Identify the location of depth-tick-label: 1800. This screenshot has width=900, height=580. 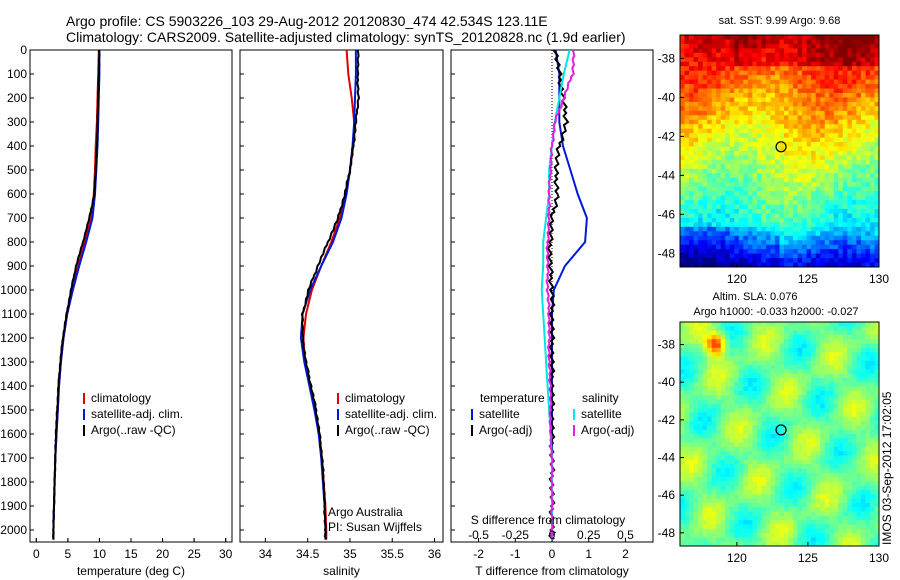
(13, 482).